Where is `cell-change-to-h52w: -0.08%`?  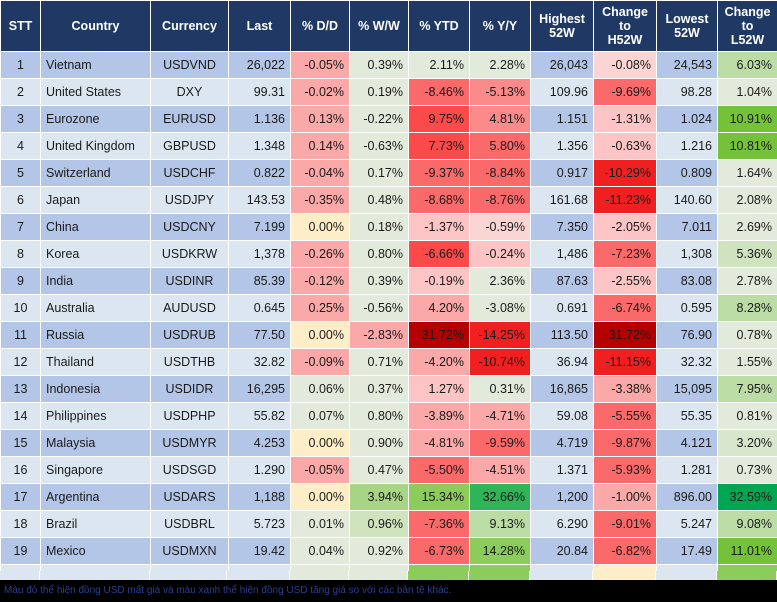
cell-change-to-h52w: -0.08% is located at coordinates (625, 65).